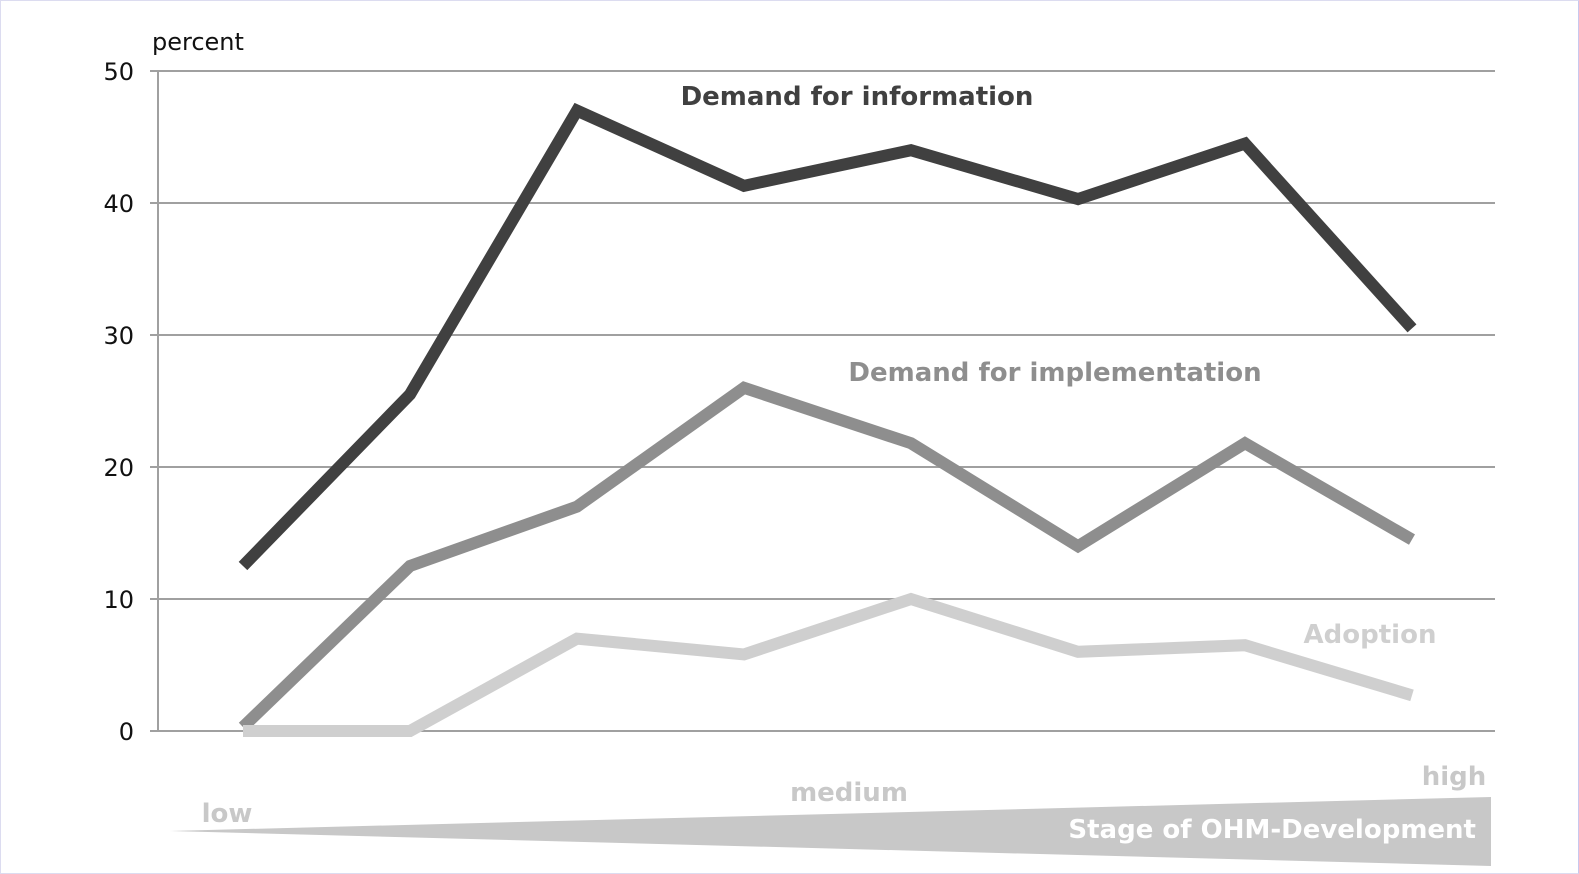 The image size is (1579, 874). What do you see at coordinates (118, 204) in the screenshot?
I see `y-tick-label-40: 40` at bounding box center [118, 204].